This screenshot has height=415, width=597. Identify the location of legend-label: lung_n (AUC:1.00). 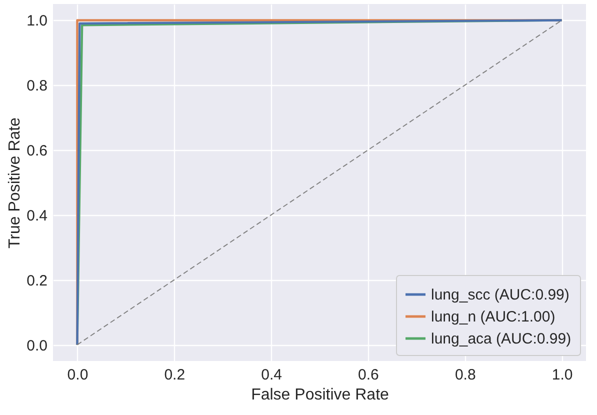
(493, 317).